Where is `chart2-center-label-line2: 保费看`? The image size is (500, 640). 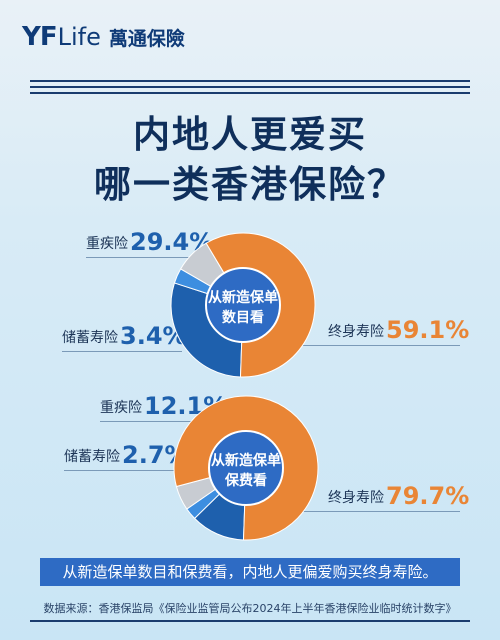
chart2-center-label-line2: 保费看 is located at coordinates (245, 480).